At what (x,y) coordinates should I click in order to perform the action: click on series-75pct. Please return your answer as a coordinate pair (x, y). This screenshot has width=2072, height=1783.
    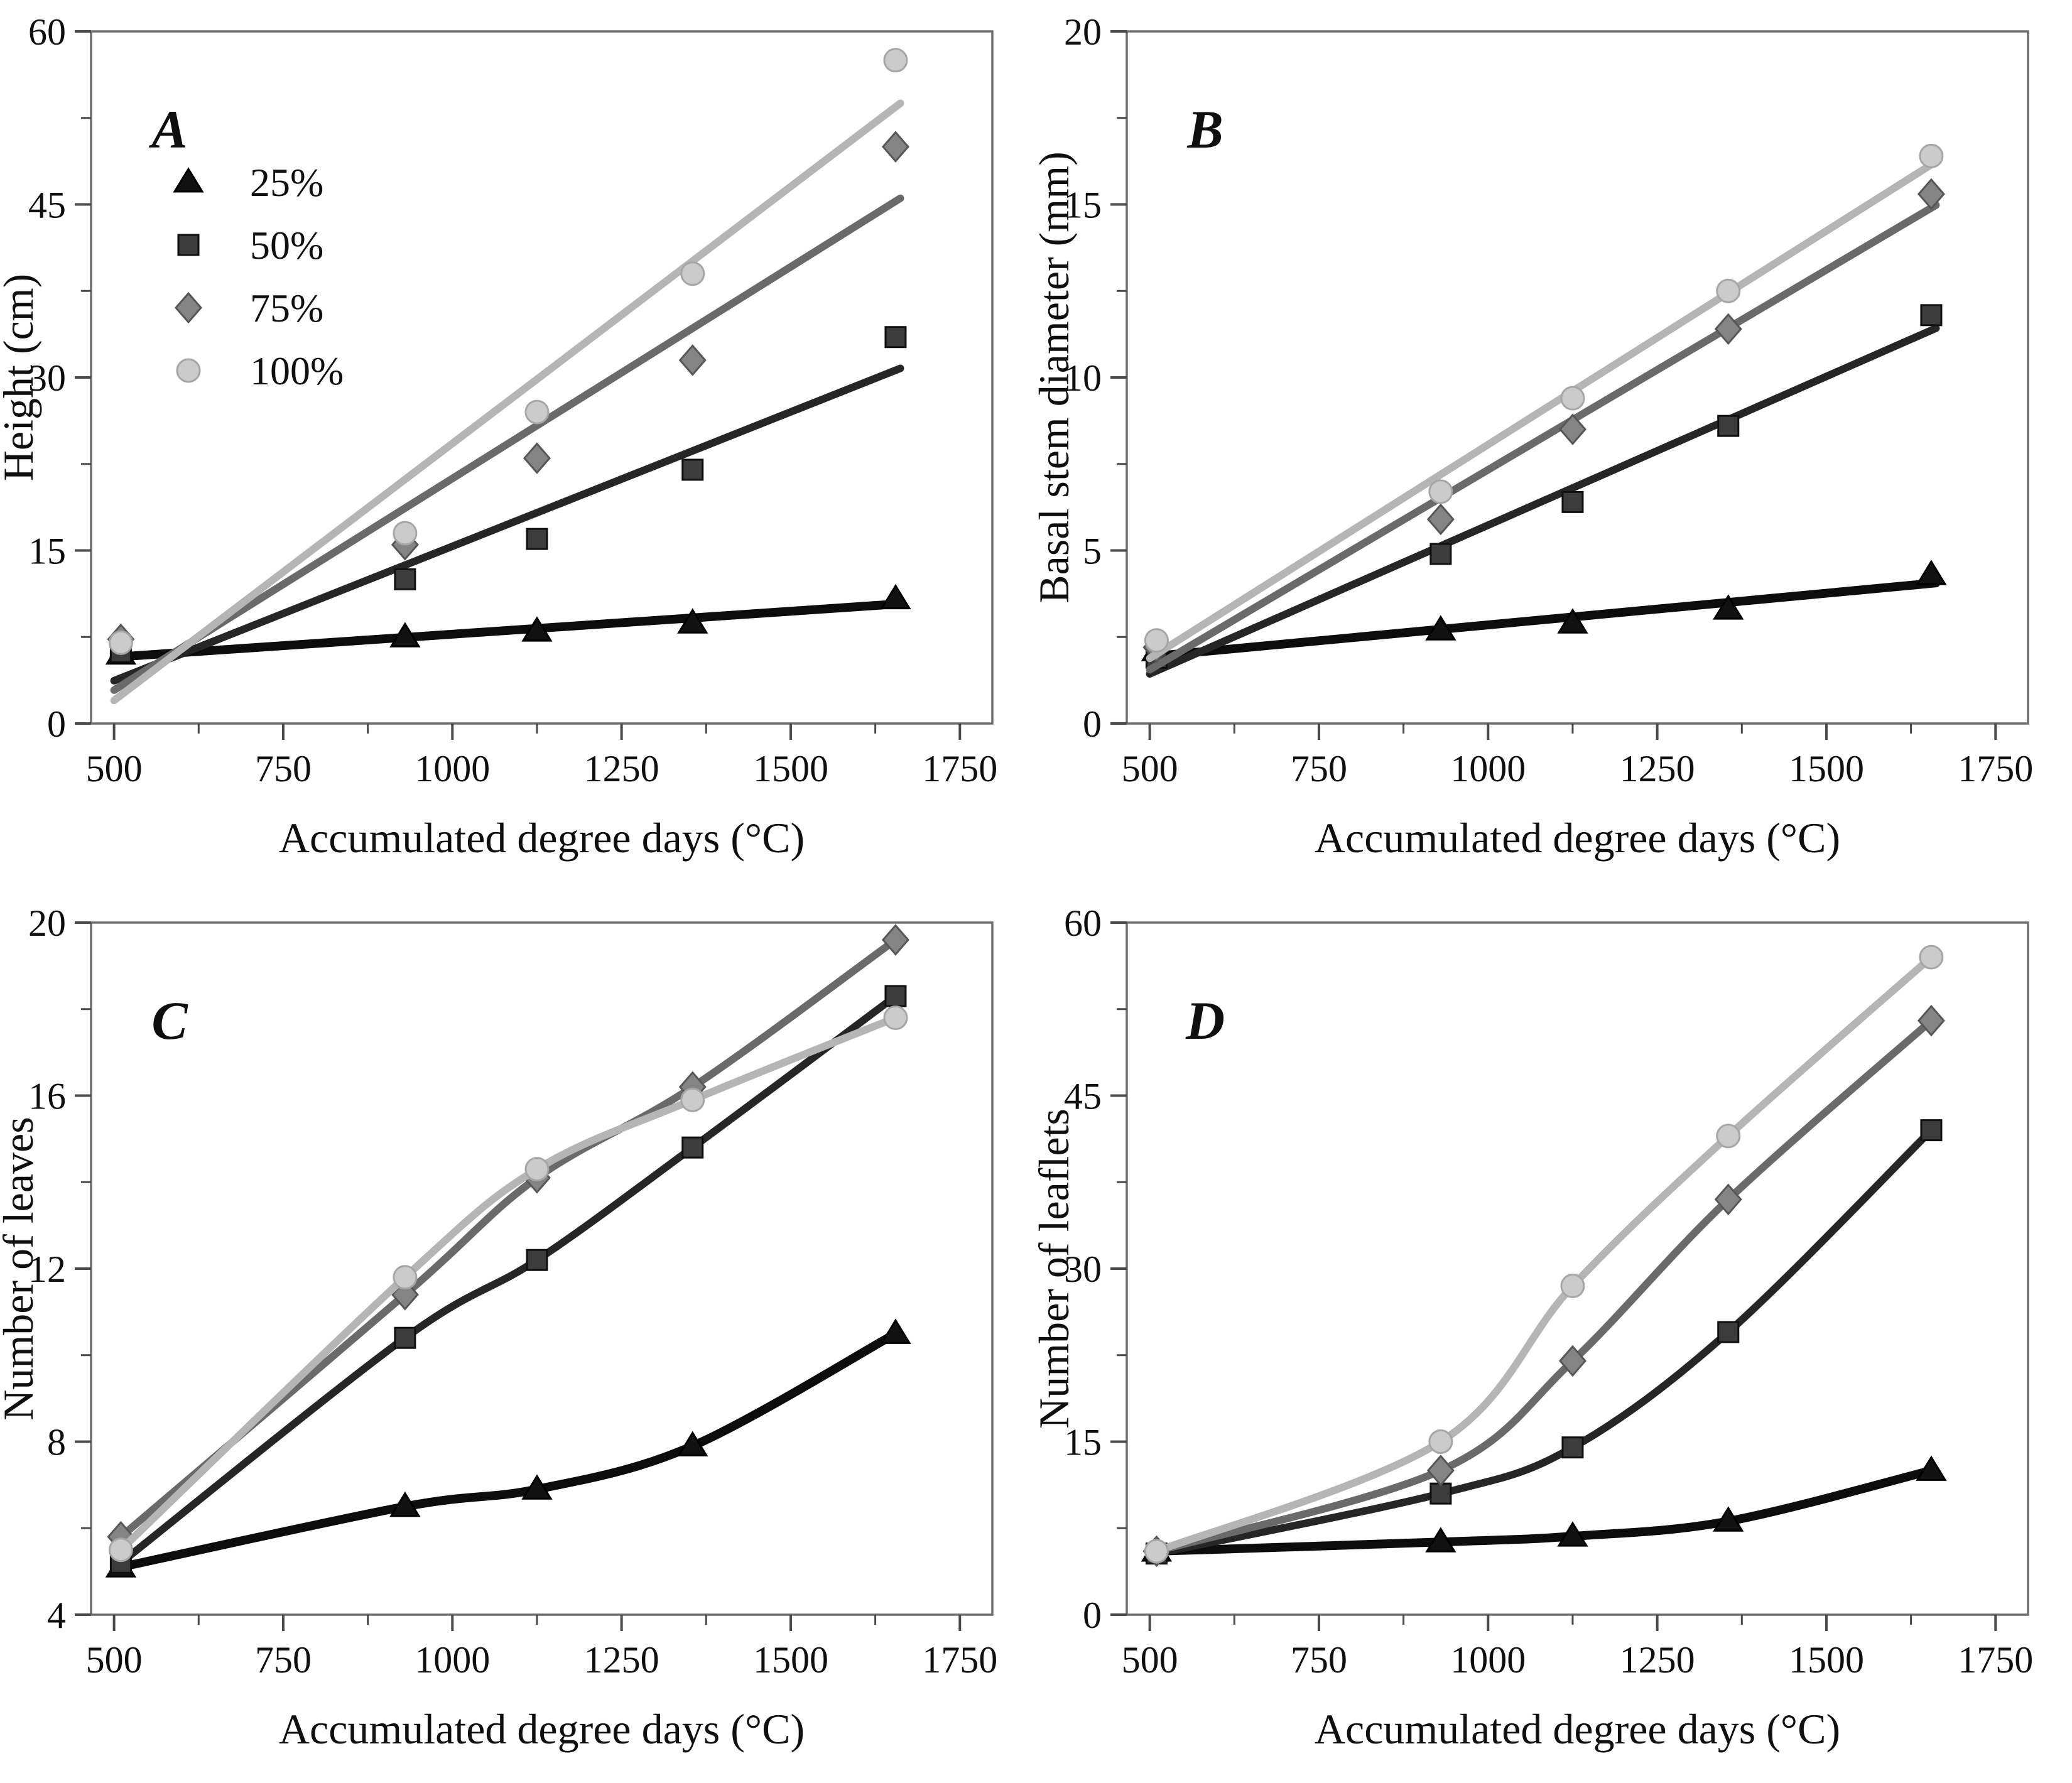
    Looking at the image, I should click on (1543, 1286).